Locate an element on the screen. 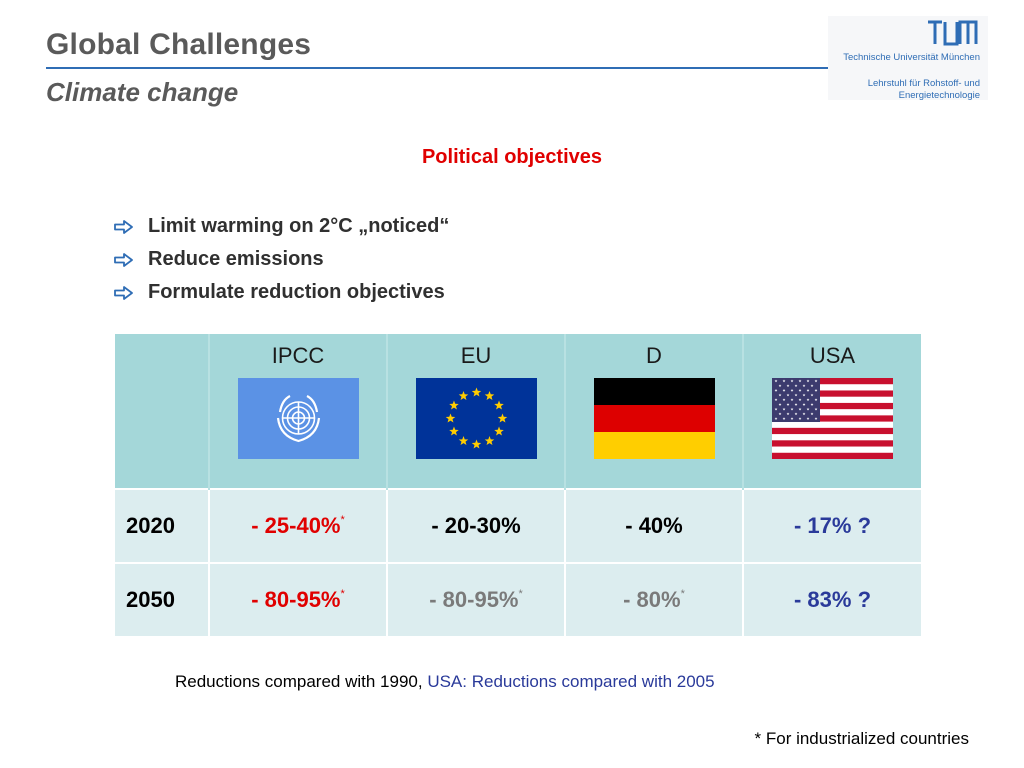  germany-flag-icon is located at coordinates (654, 418).